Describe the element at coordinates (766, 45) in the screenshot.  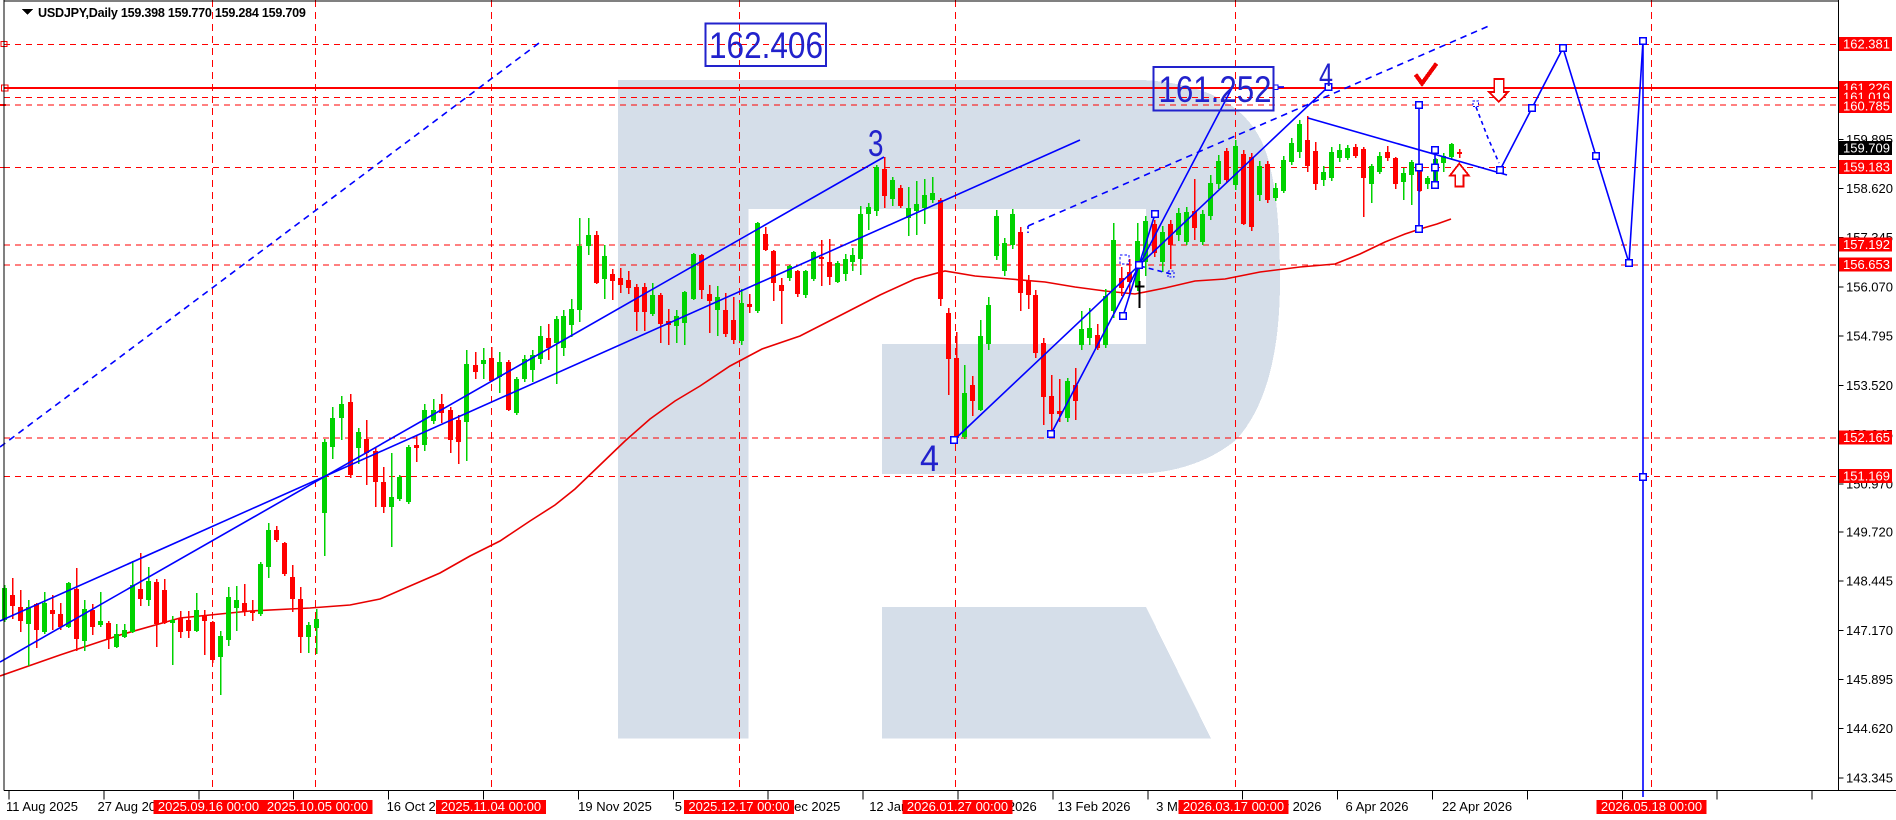
I see `svg-text: 162.406` at that location.